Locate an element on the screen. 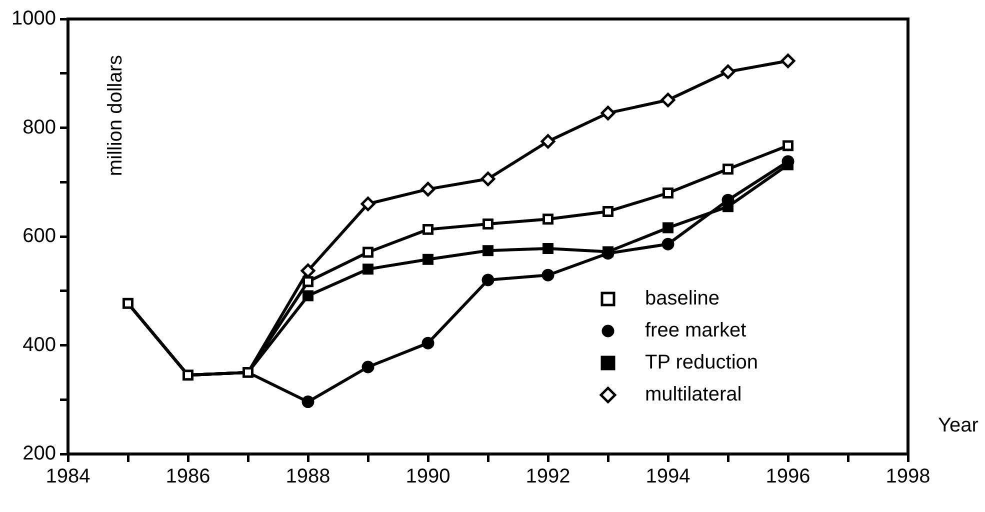  y-tick-label: 200 is located at coordinates (39, 453).